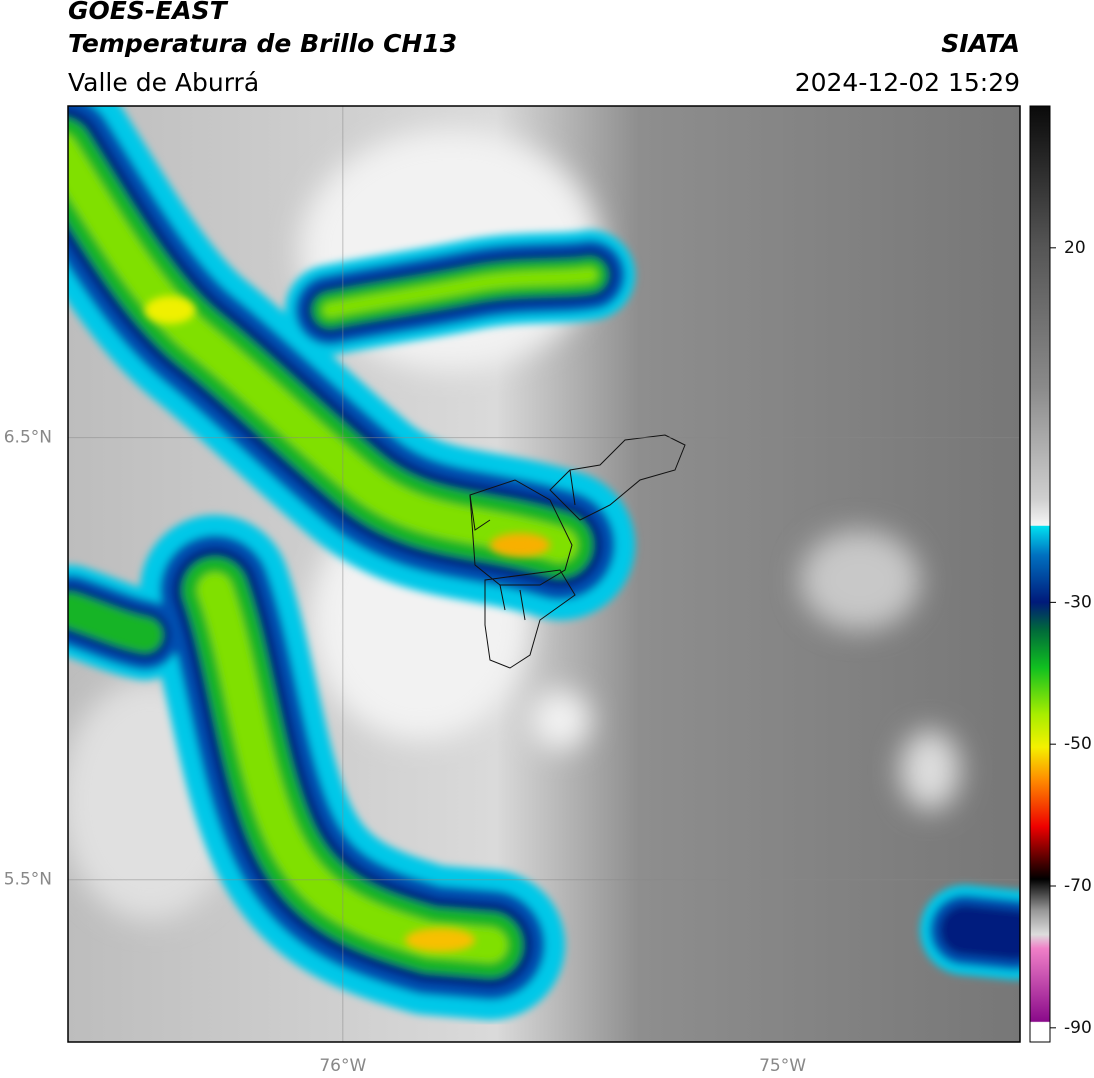  I want to click on y-tick-label: 6.5°N, so click(28, 438).